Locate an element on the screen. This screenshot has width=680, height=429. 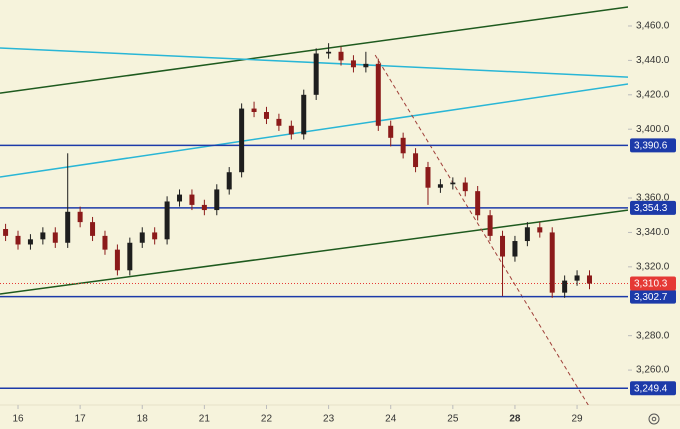
x-tick-label: 24 is located at coordinates (391, 419).